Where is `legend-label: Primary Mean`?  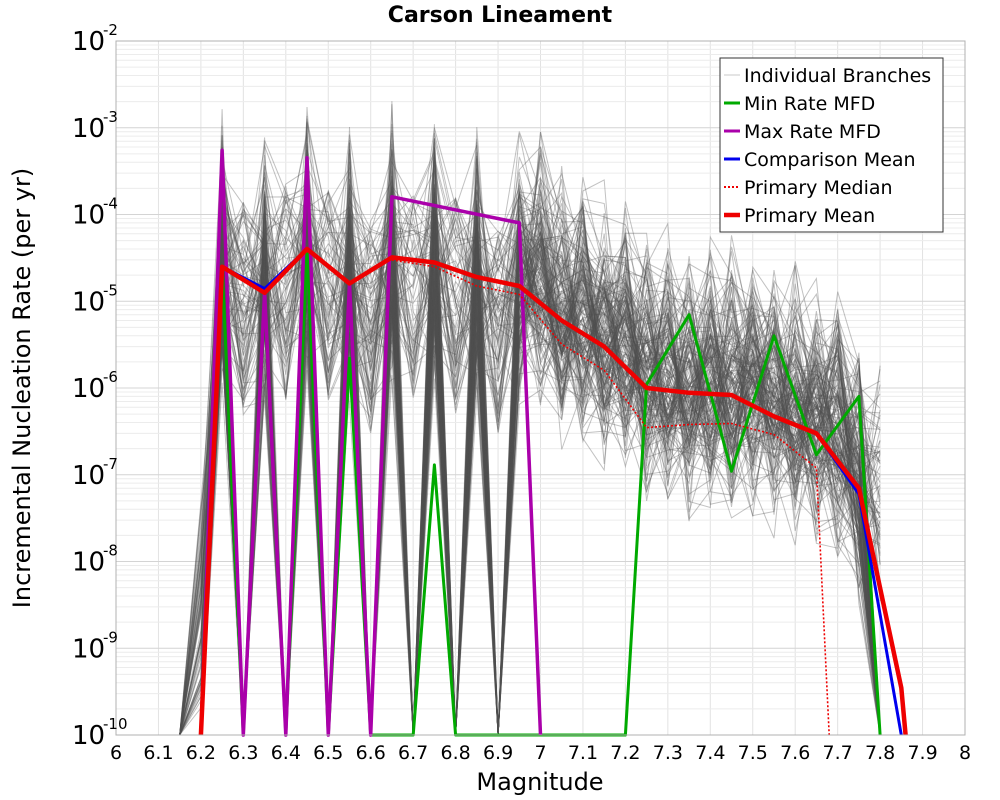
legend-label: Primary Mean is located at coordinates (809, 216).